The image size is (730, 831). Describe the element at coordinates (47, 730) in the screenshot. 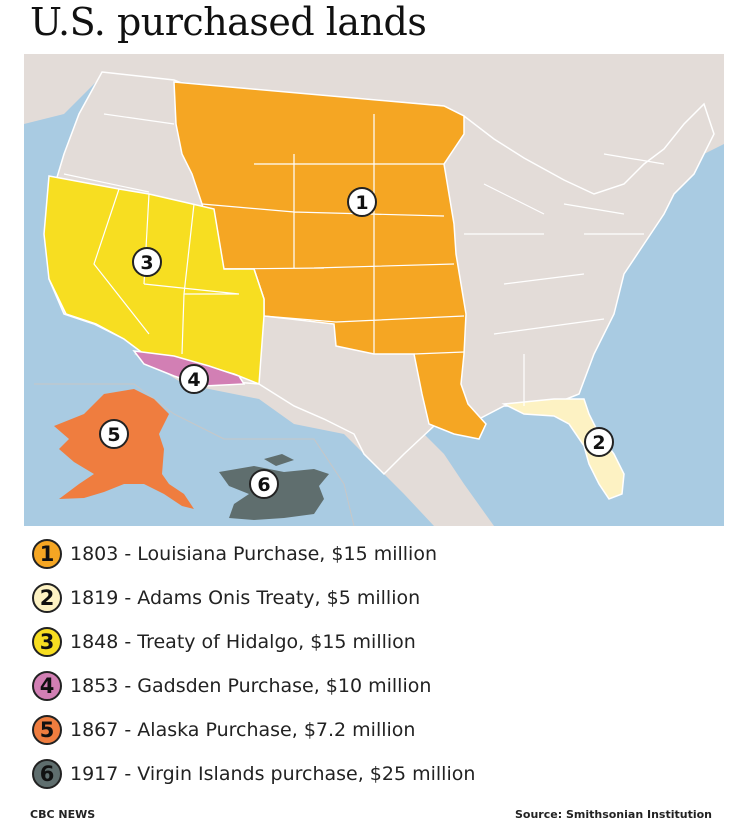

I see `legend-badge-5: 5` at that location.